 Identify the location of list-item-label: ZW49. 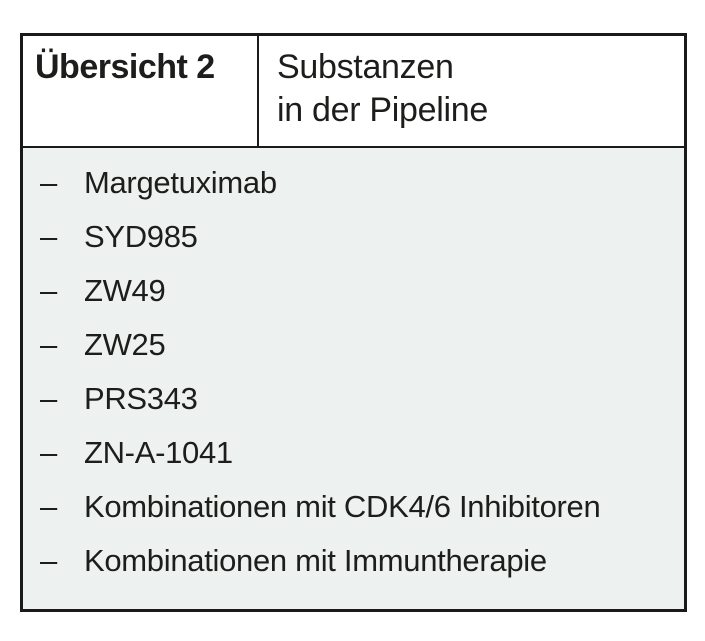
(124, 290).